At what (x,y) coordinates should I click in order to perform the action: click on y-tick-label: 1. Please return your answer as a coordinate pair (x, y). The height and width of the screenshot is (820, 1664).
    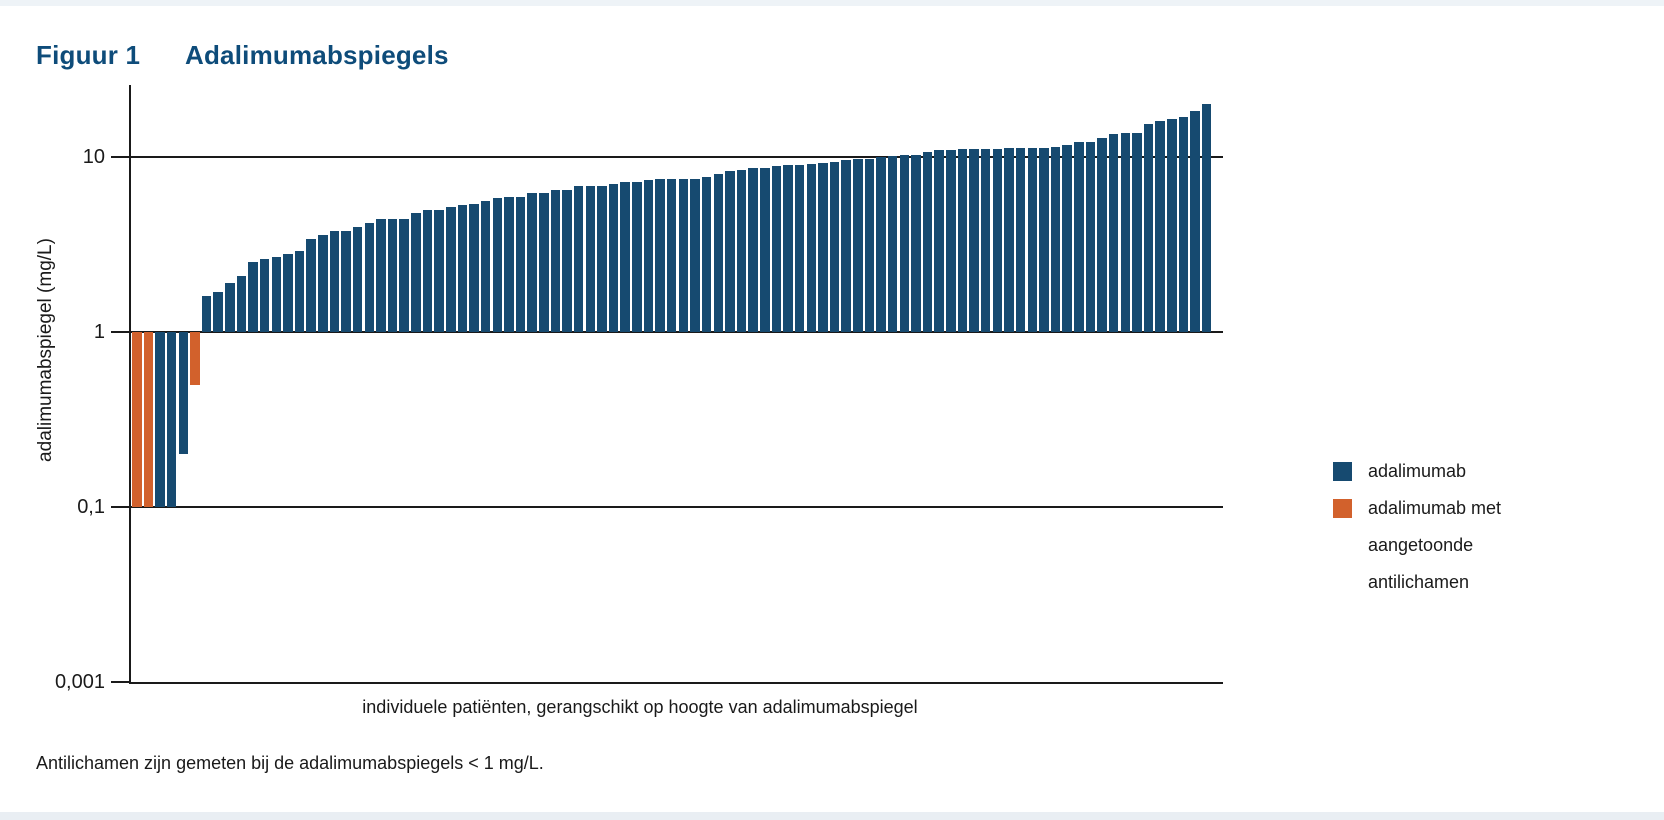
    Looking at the image, I should click on (99, 332).